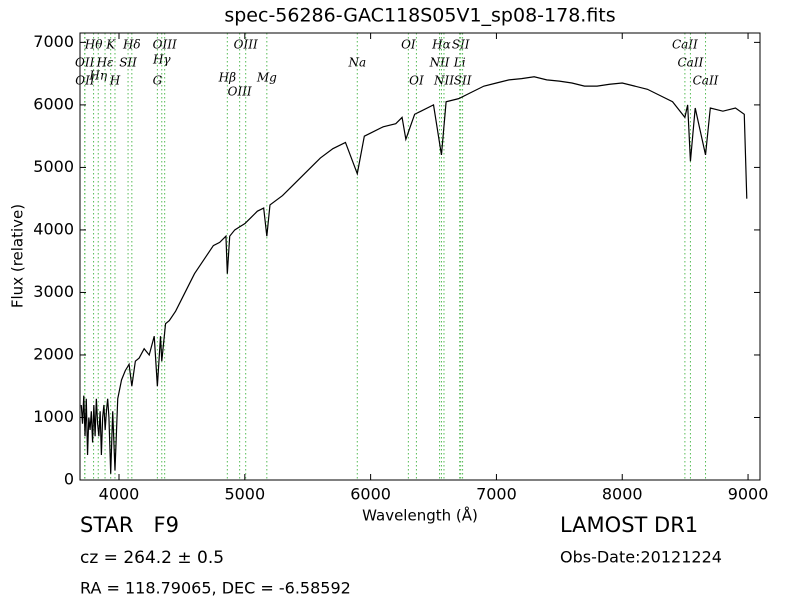  What do you see at coordinates (119, 494) in the screenshot?
I see `x-tick-label: 4000` at bounding box center [119, 494].